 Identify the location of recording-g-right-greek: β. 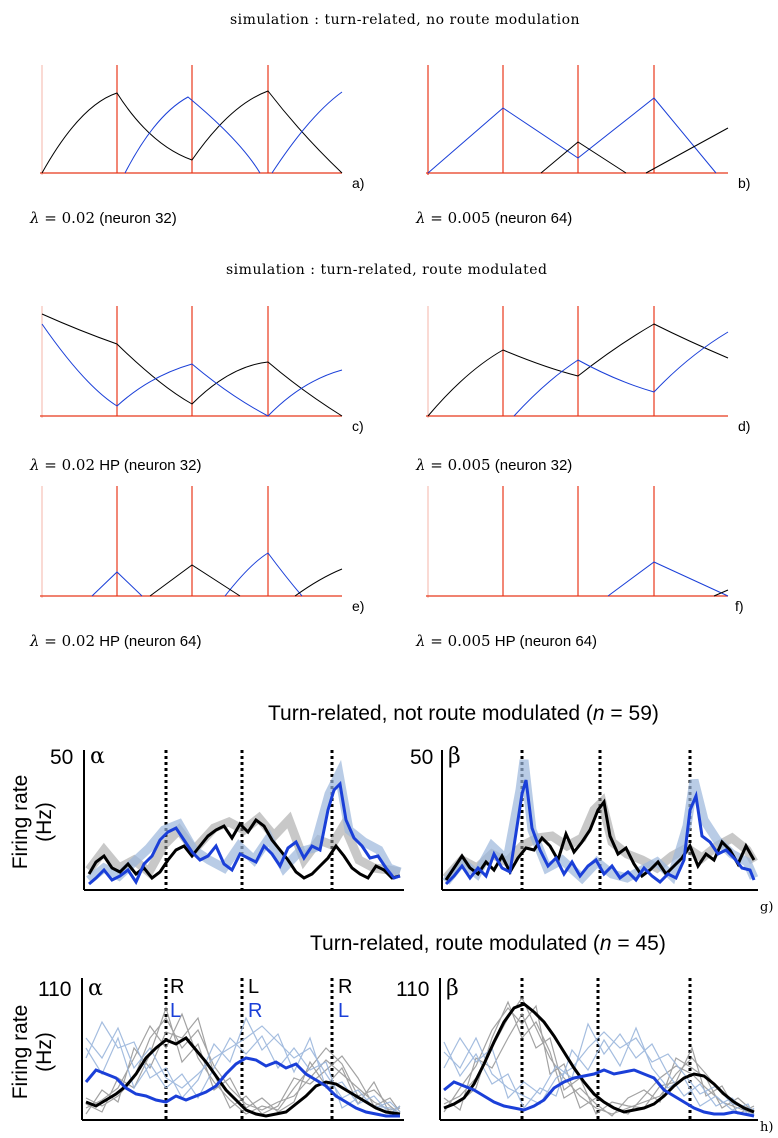
(454, 756).